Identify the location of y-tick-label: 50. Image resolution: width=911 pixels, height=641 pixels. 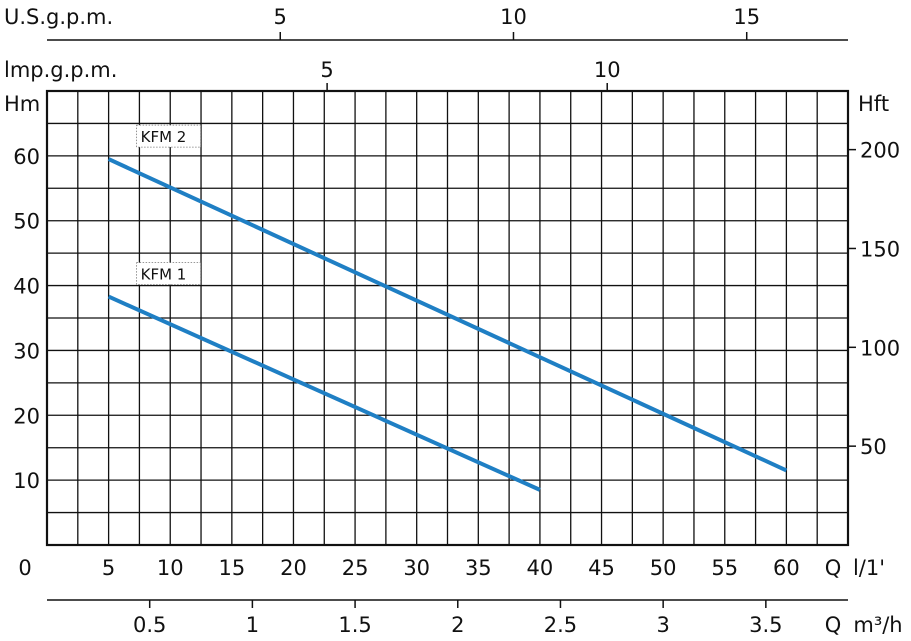
(26, 222).